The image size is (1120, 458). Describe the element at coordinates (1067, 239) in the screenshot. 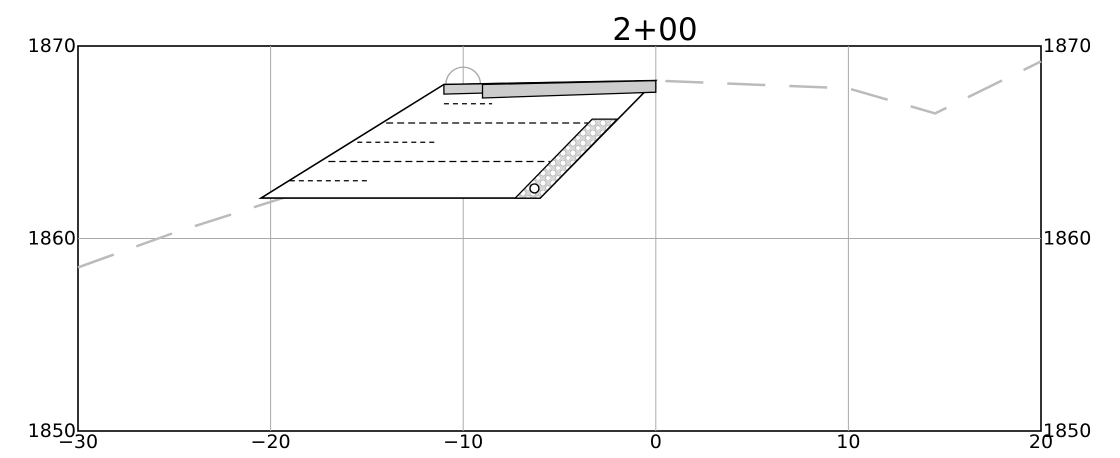

I see `y-tick-label-right: 1860` at that location.